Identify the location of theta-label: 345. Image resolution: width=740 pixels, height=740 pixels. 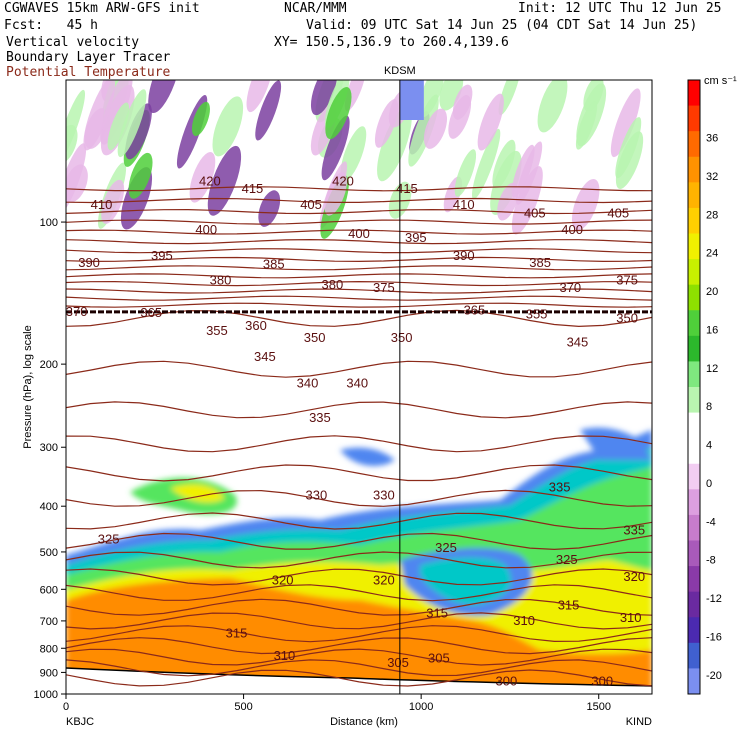
(265, 356).